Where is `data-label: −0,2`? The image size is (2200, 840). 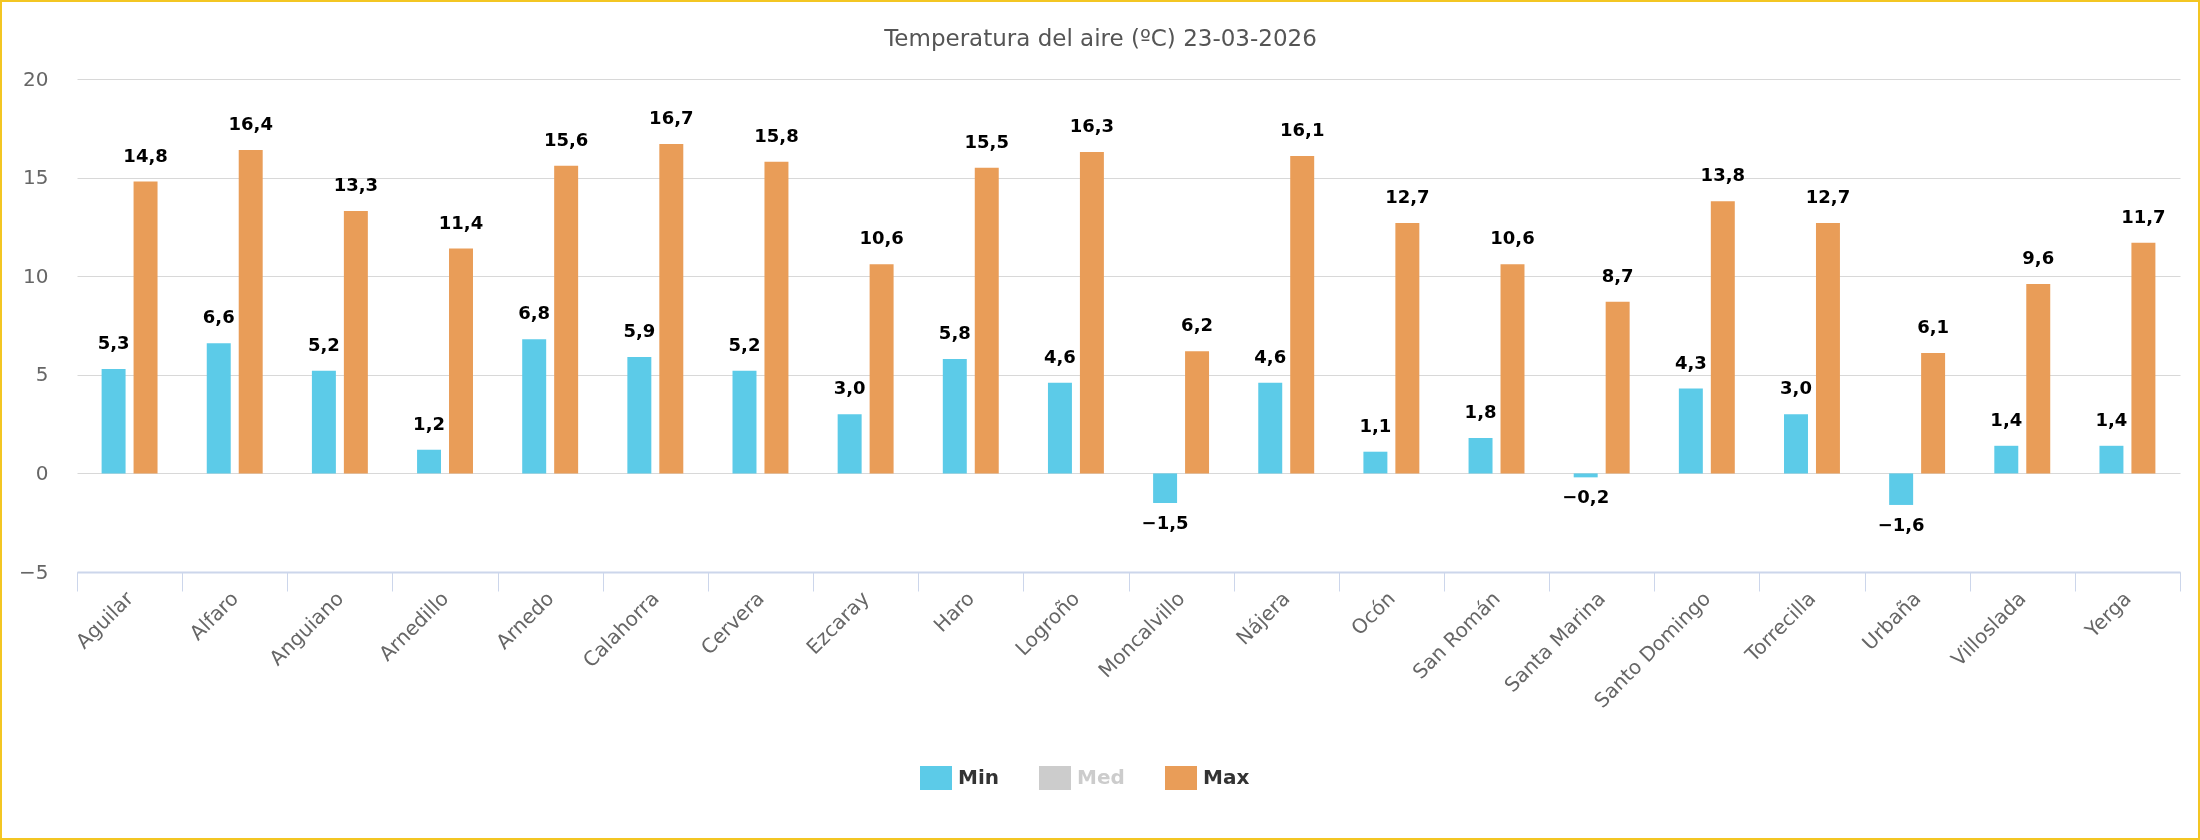
data-label: −0,2 is located at coordinates (1586, 497).